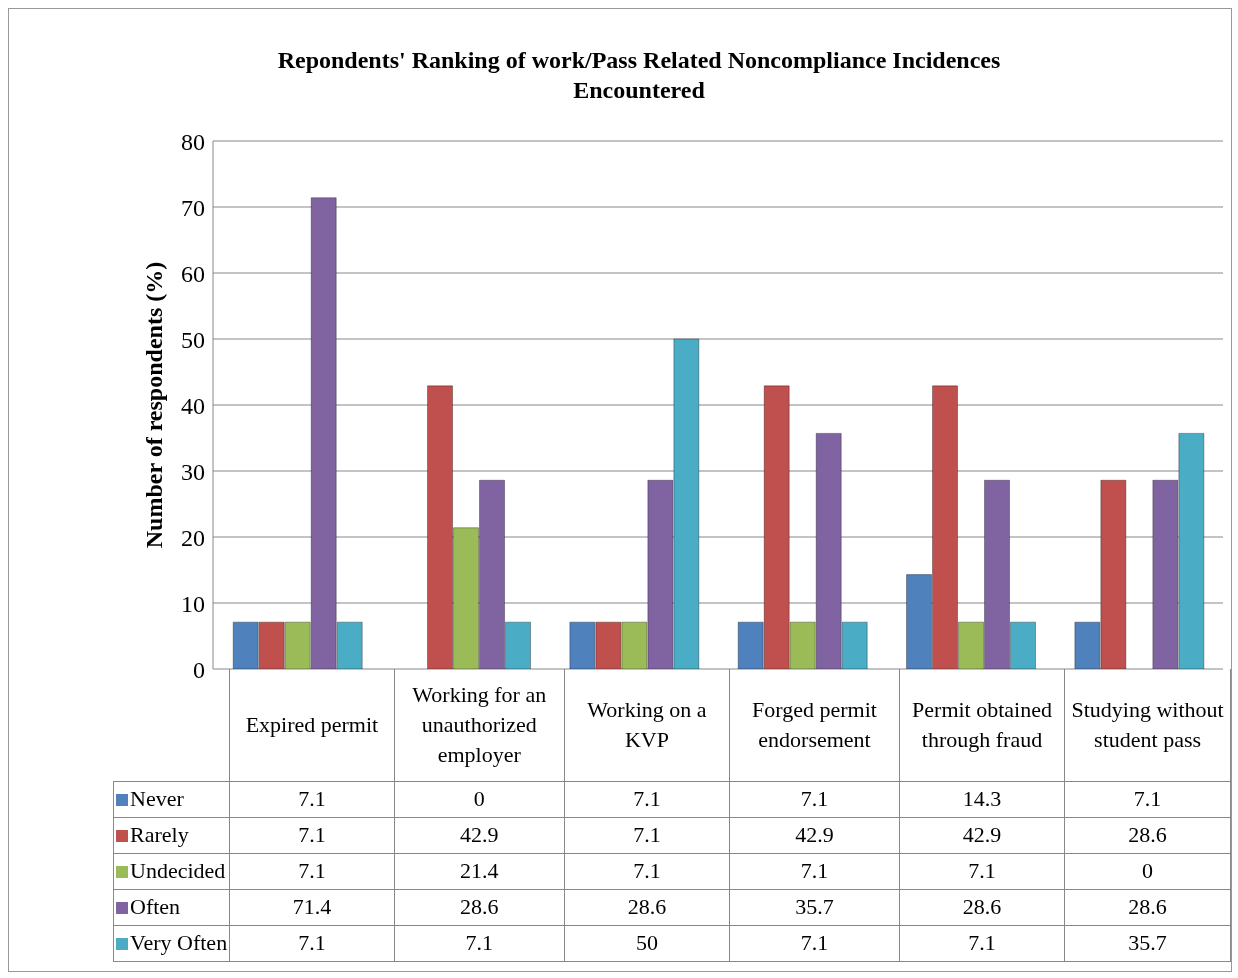 The width and height of the screenshot is (1238, 978). Describe the element at coordinates (193, 273) in the screenshot. I see `y-tick-label: 60` at that location.